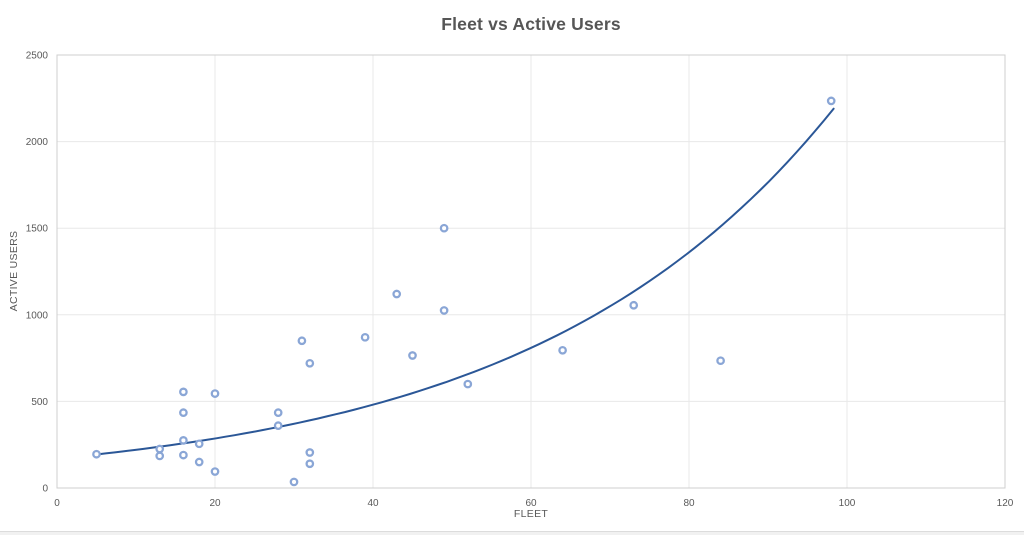 This screenshot has width=1024, height=535. What do you see at coordinates (39, 402) in the screenshot?
I see `y-tick-label: 500` at bounding box center [39, 402].